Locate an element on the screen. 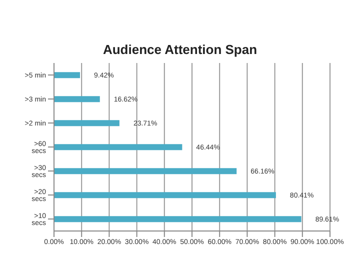  chart-title: Audience Attention Span is located at coordinates (180, 49).